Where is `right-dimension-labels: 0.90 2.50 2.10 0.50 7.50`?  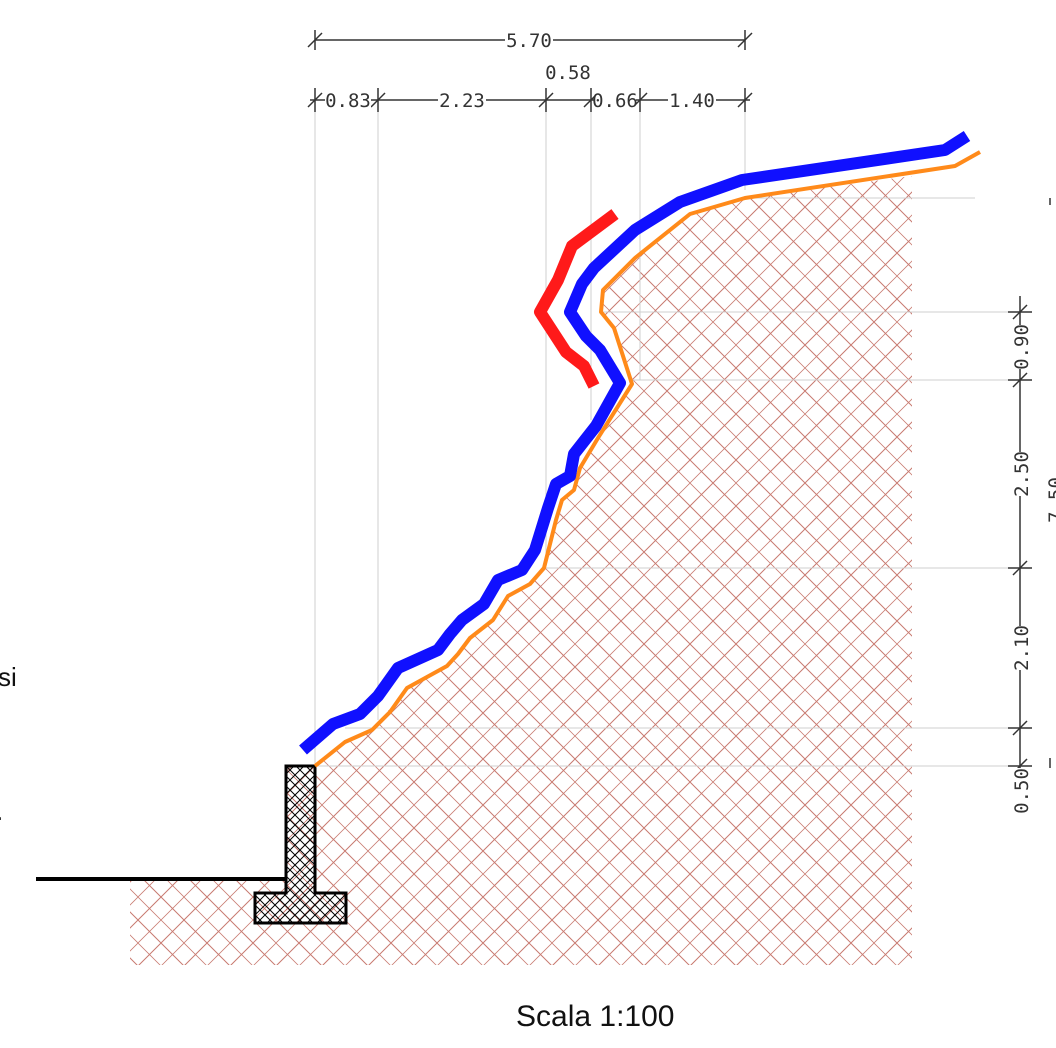 right-dimension-labels: 0.90 2.50 2.10 0.50 7.50 is located at coordinates (1032, 569).